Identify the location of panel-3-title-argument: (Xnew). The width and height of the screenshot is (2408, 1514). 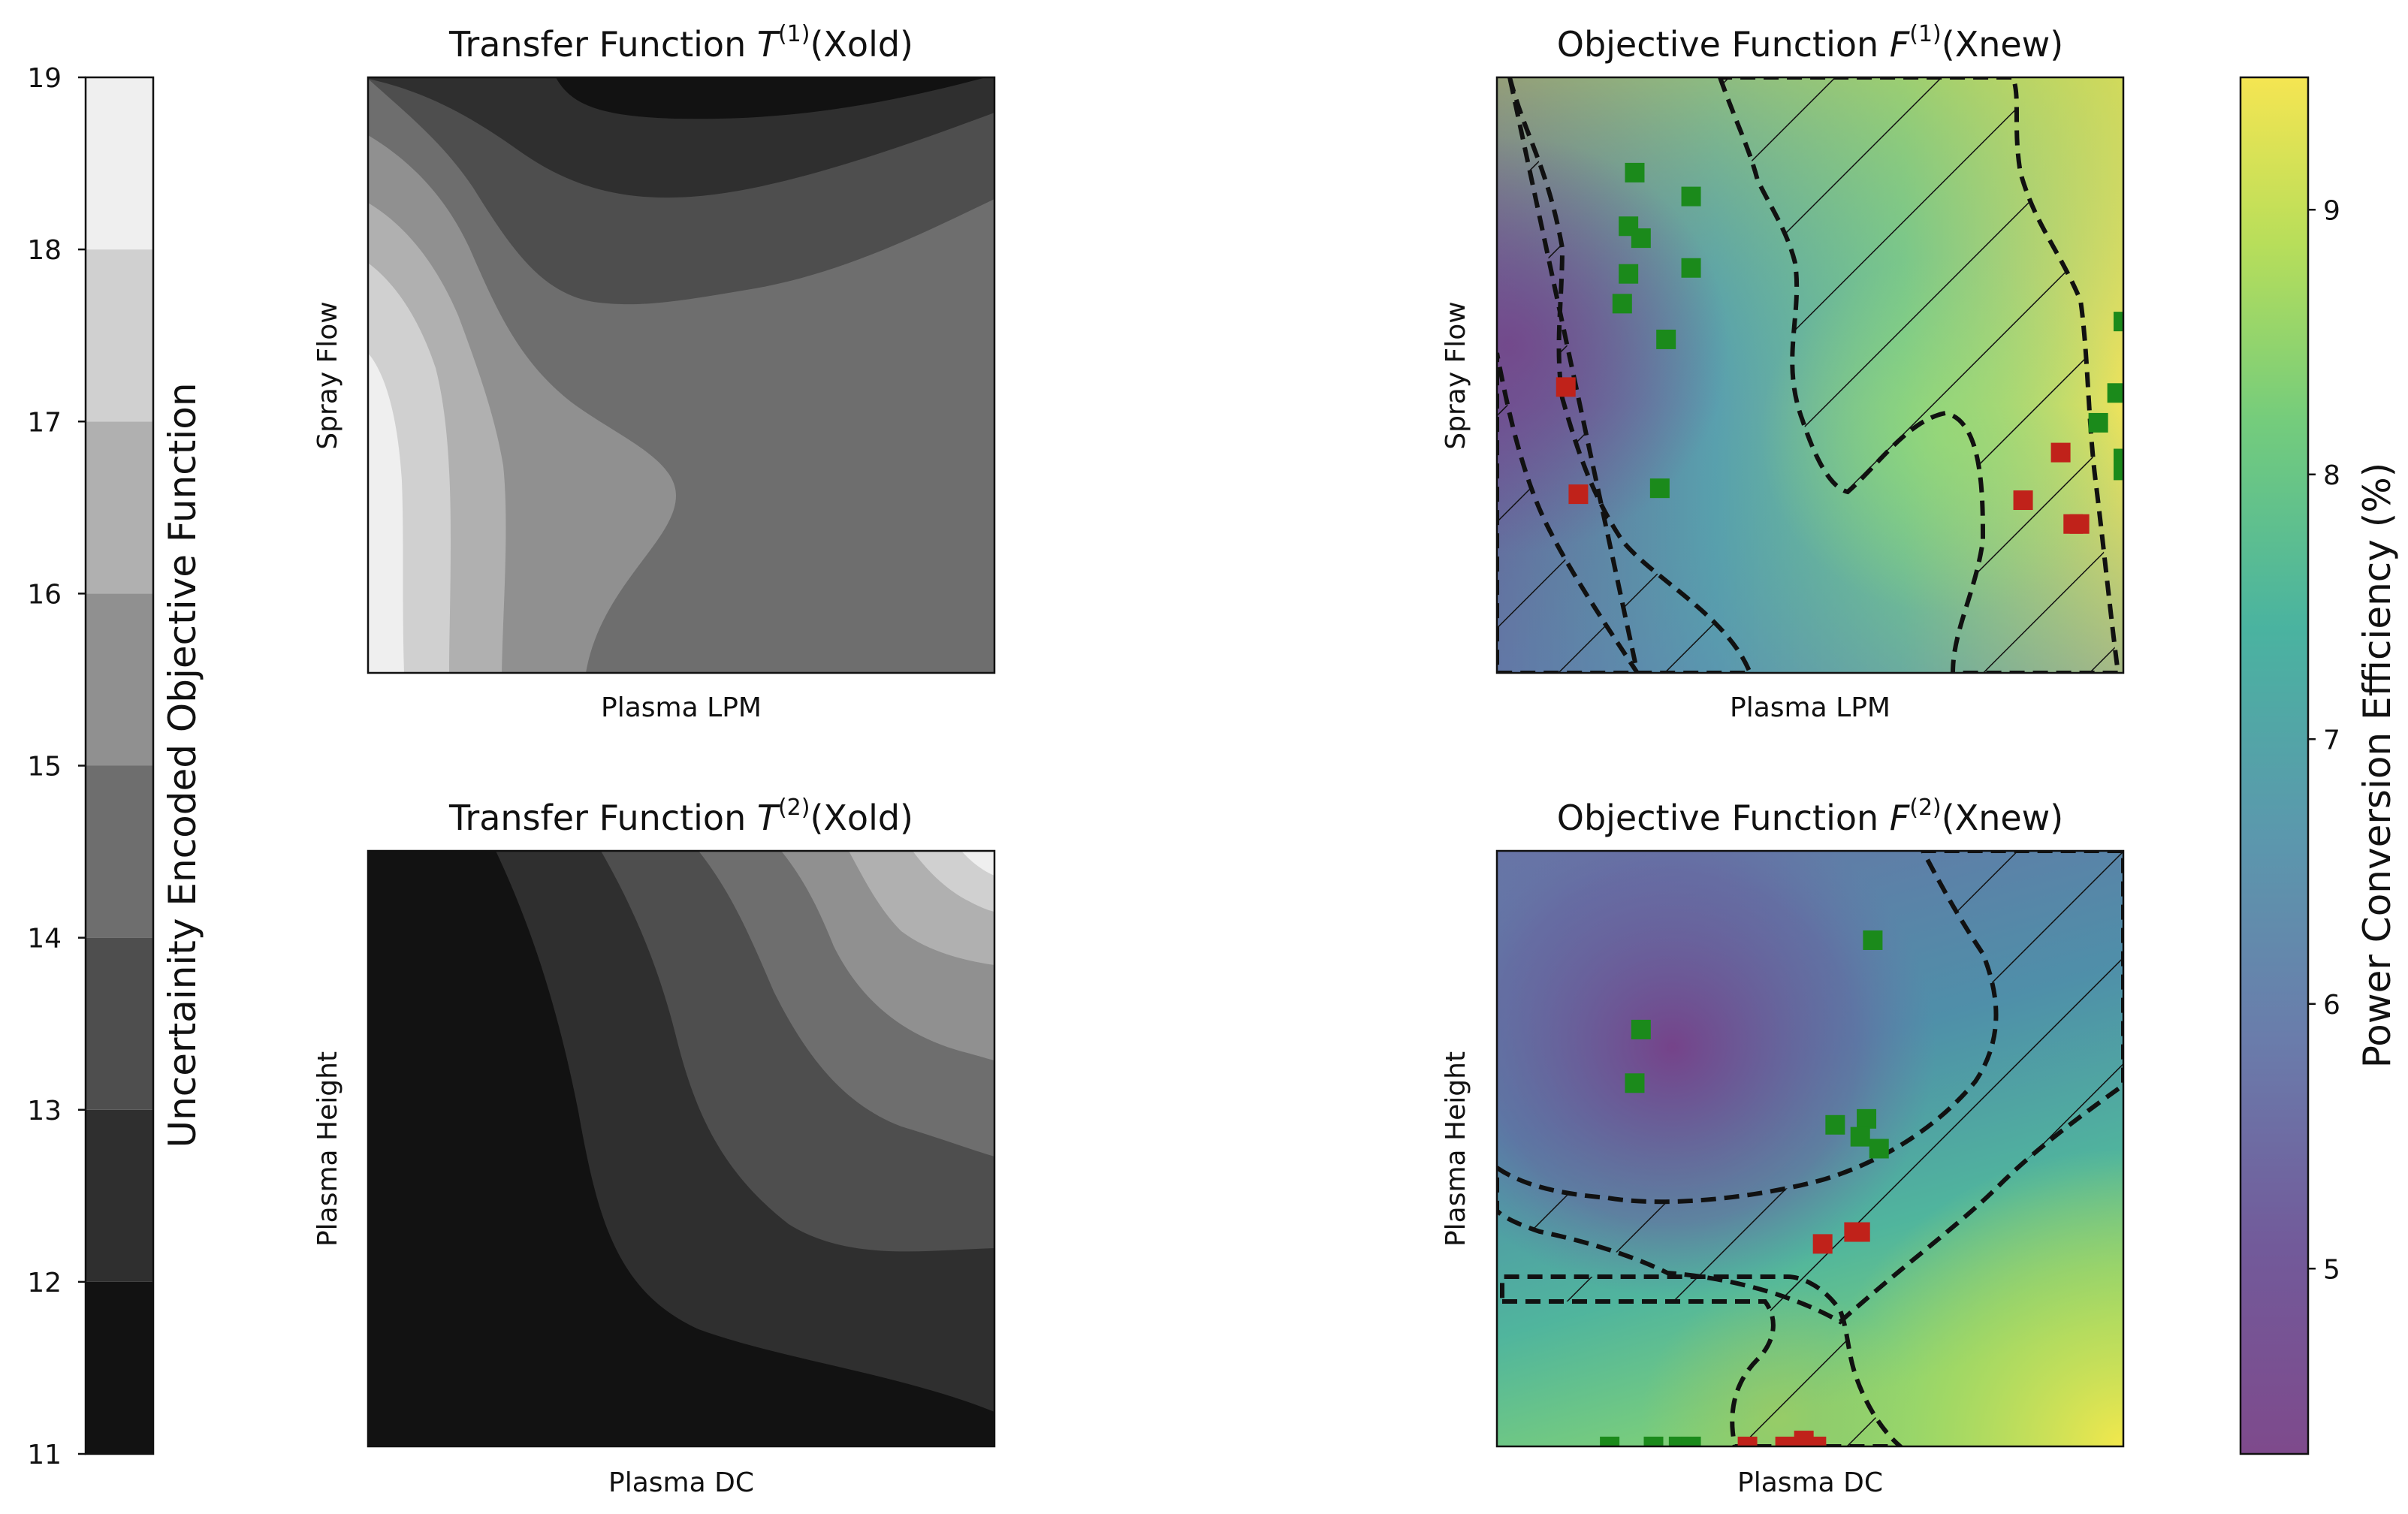
(2002, 44).